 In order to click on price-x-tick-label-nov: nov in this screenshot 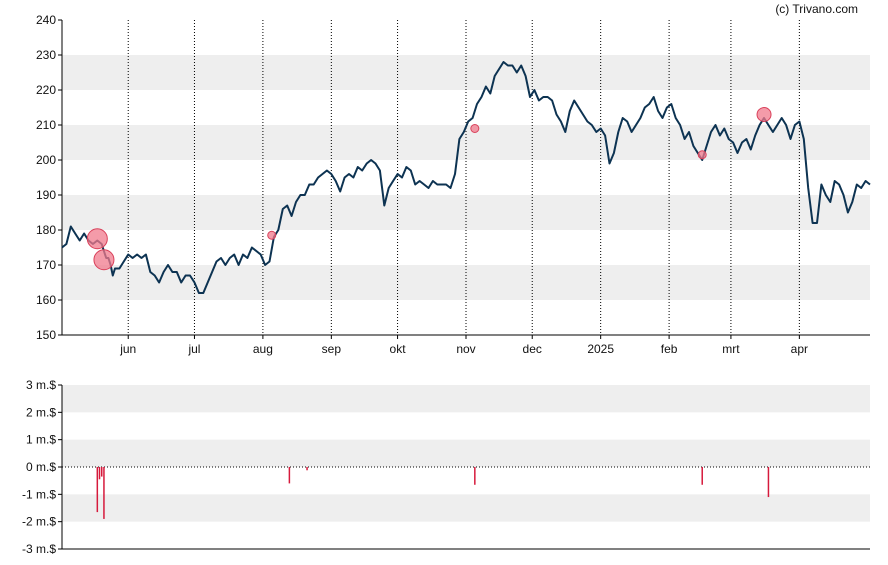, I will do `click(465, 349)`.